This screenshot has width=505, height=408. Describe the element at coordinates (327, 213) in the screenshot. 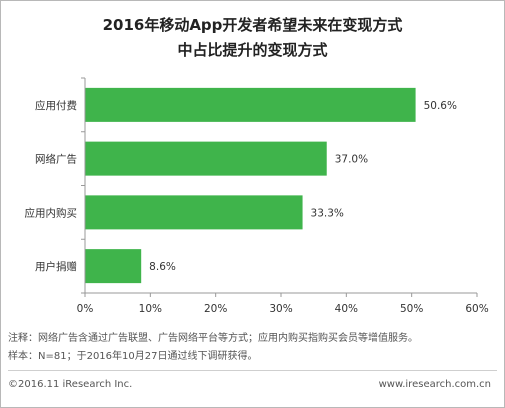

I see `value-label-2: 33.3%` at that location.